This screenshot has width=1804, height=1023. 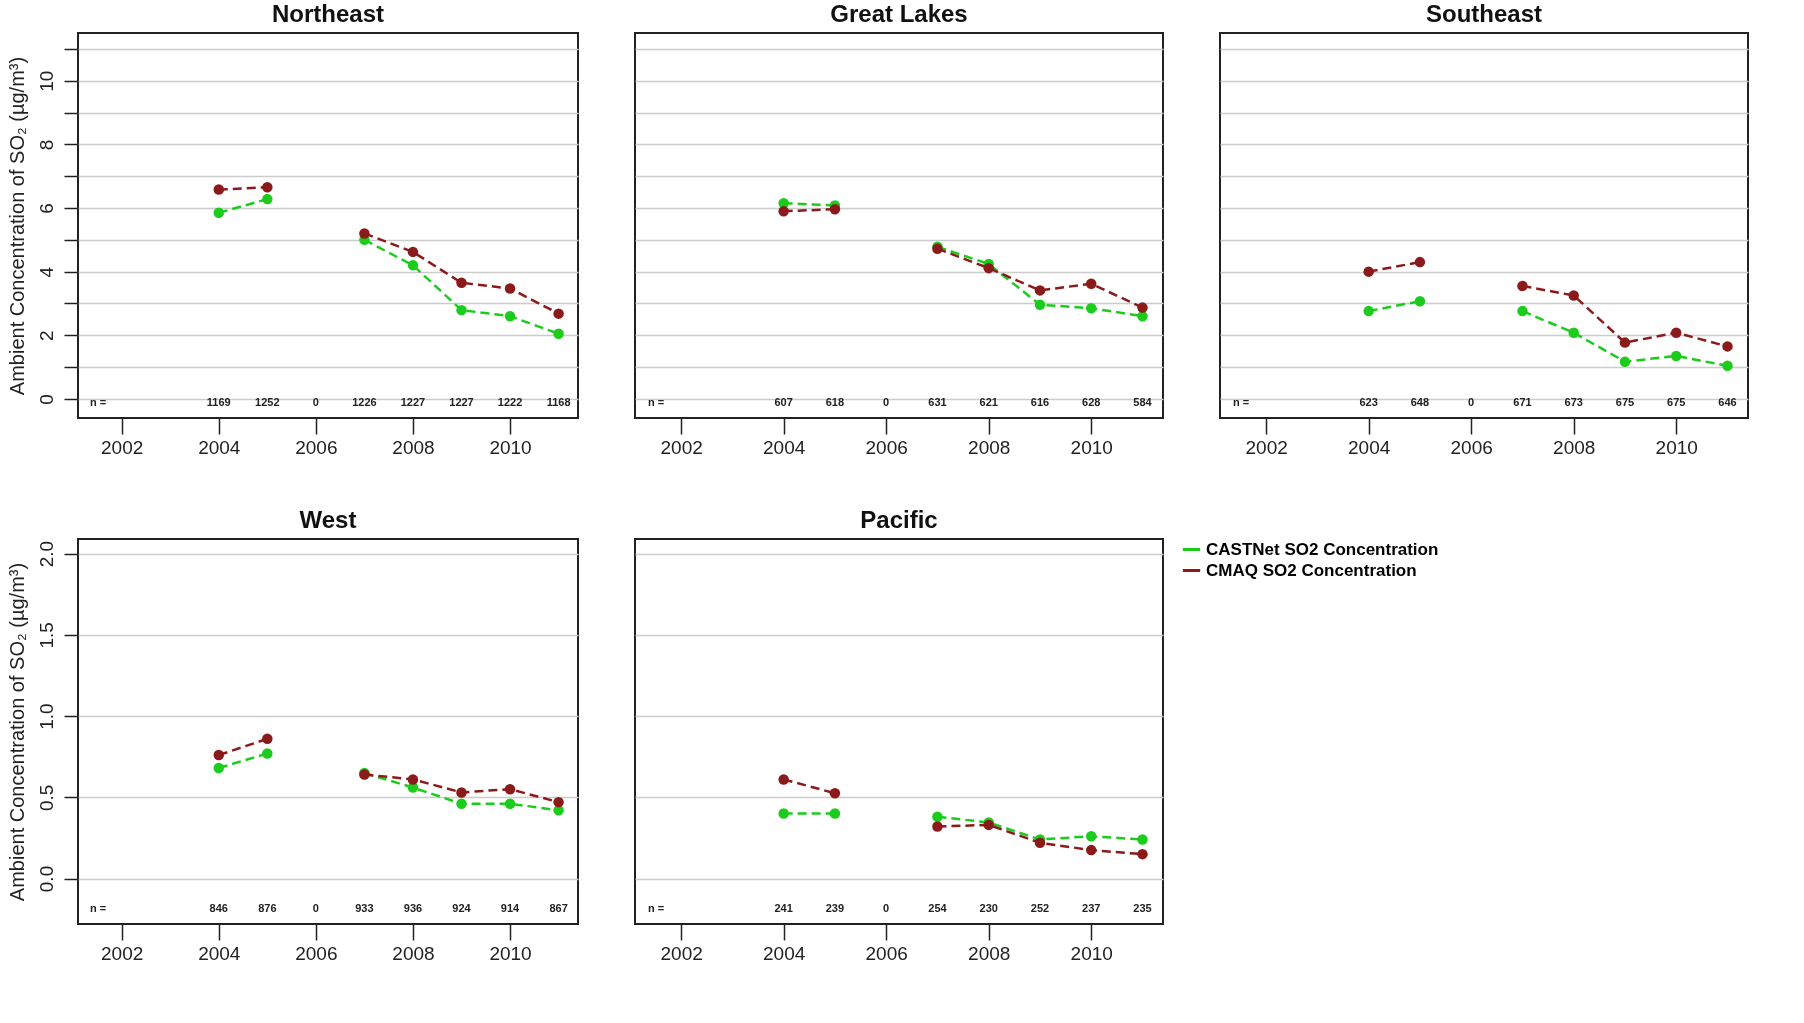 I want to click on annotation: 1252, so click(x=267, y=402).